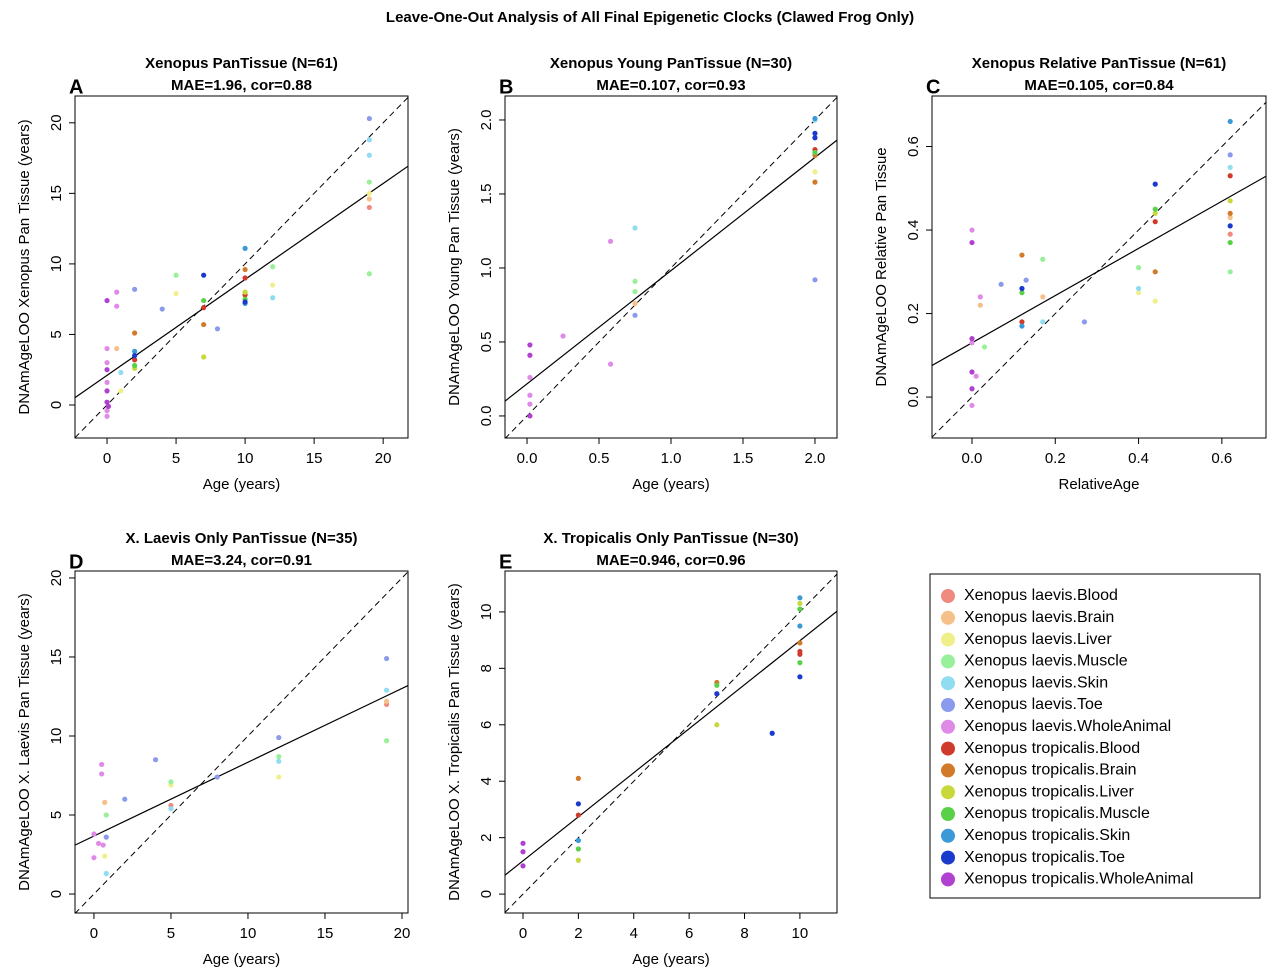 This screenshot has width=1276, height=978. Describe the element at coordinates (486, 894) in the screenshot. I see `y-tick-label: 0` at that location.